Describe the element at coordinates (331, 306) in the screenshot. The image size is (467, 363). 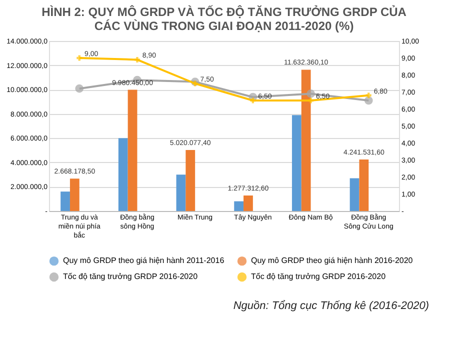
I see `text: Nguồn: Tổng cục Thống kê (2016-2020)` at that location.